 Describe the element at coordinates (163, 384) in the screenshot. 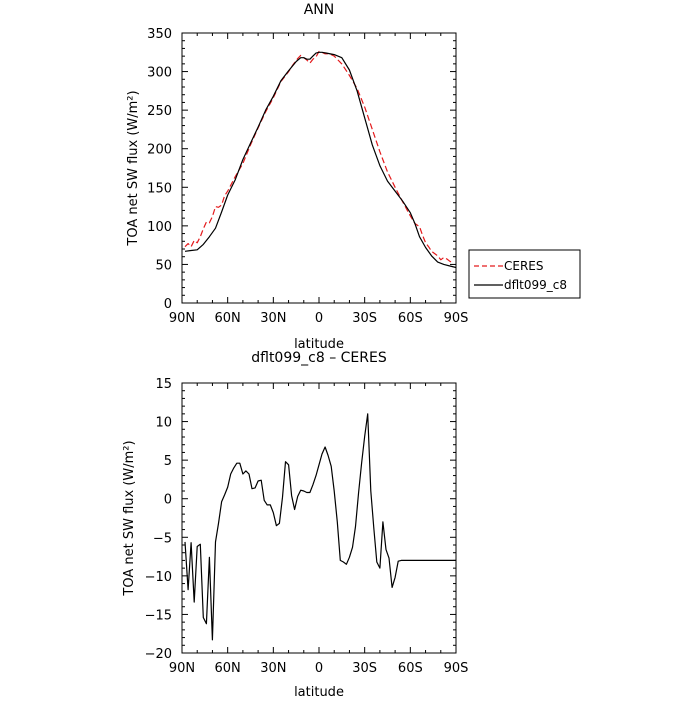

I see `y-tick-label: 15` at that location.